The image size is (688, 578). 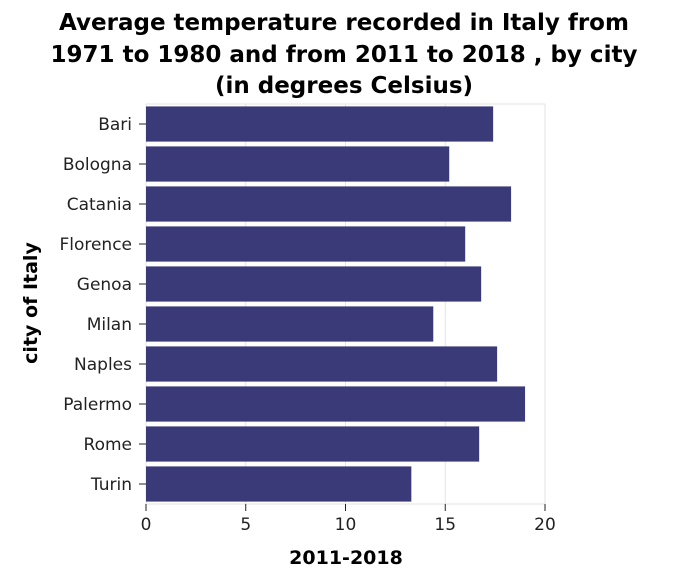 I want to click on x-tick-label-3: 15, so click(x=445, y=525).